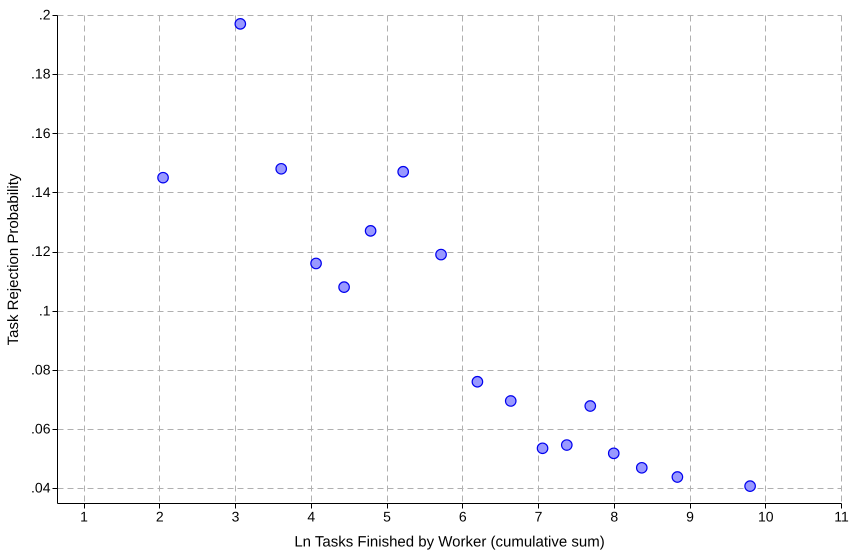 The image size is (861, 554). Describe the element at coordinates (84, 516) in the screenshot. I see `x-tick-label: 1` at that location.